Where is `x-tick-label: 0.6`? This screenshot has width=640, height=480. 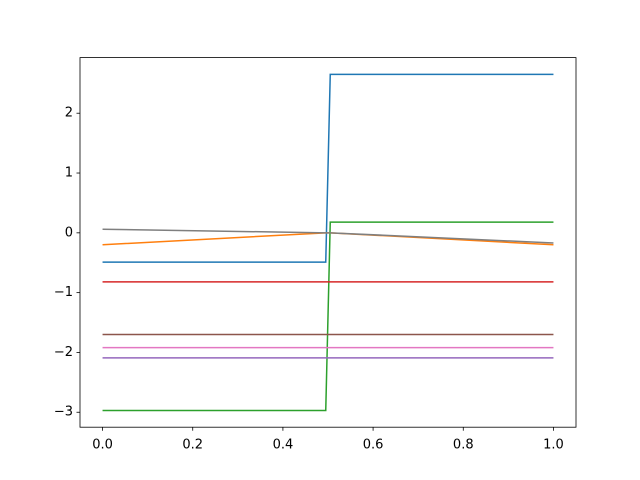 x-tick-label: 0.6 is located at coordinates (373, 445).